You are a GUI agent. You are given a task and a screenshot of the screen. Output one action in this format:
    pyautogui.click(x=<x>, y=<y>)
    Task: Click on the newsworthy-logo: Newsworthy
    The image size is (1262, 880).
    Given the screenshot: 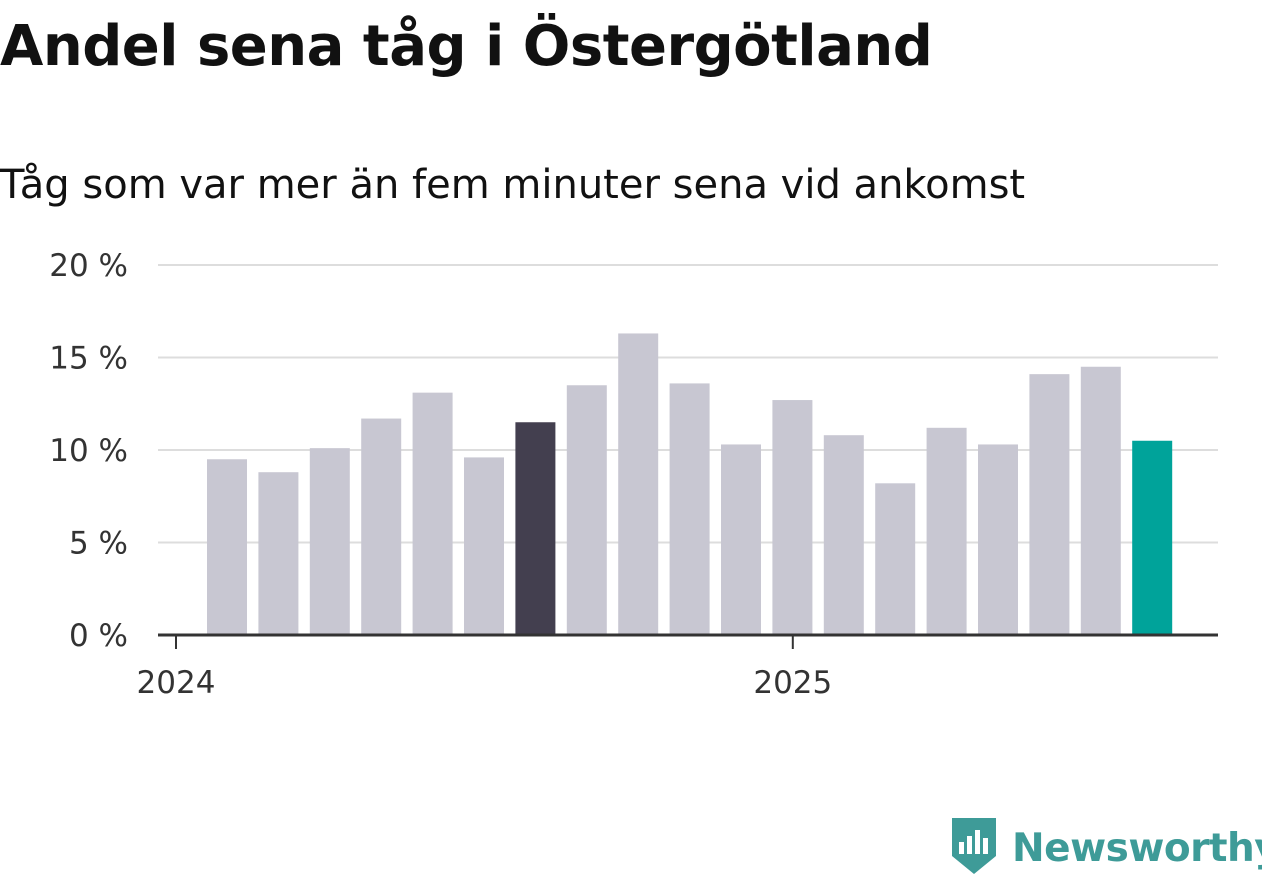 What is the action you would take?
    pyautogui.click(x=1106, y=848)
    